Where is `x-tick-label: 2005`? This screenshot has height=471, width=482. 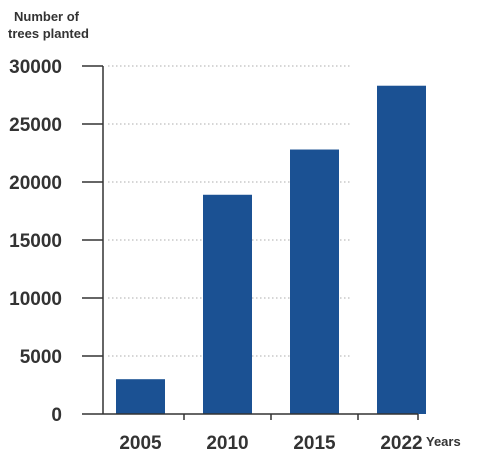
x-tick-label: 2005 is located at coordinates (140, 443).